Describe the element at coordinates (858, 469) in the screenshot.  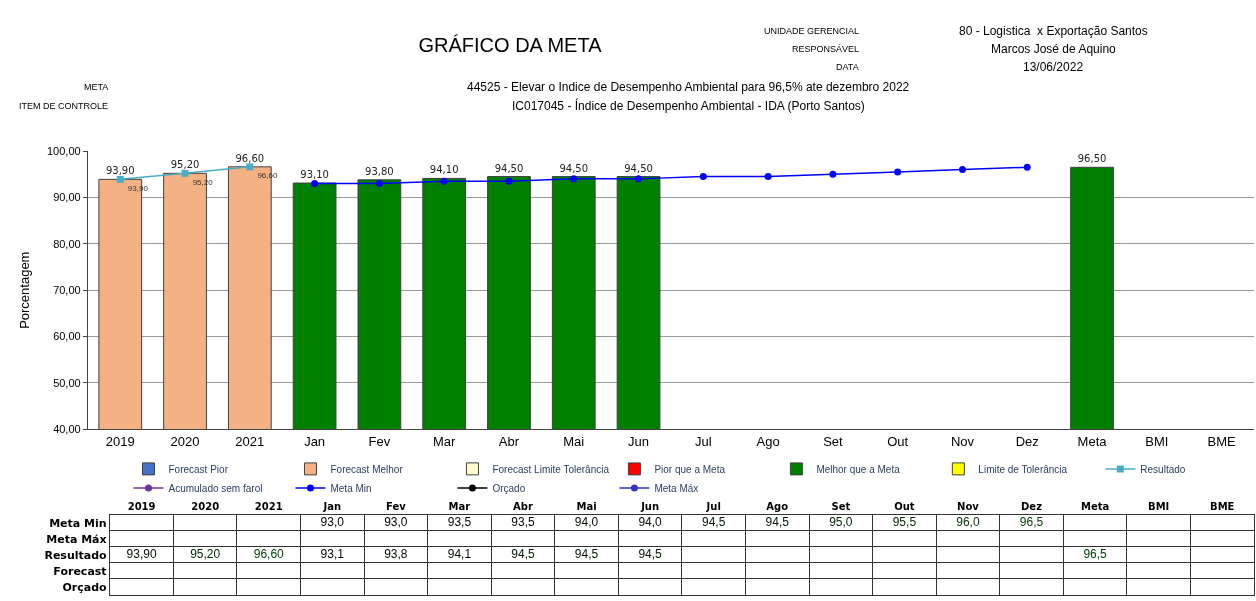
I see `legend-label: Melhor que a Meta` at that location.